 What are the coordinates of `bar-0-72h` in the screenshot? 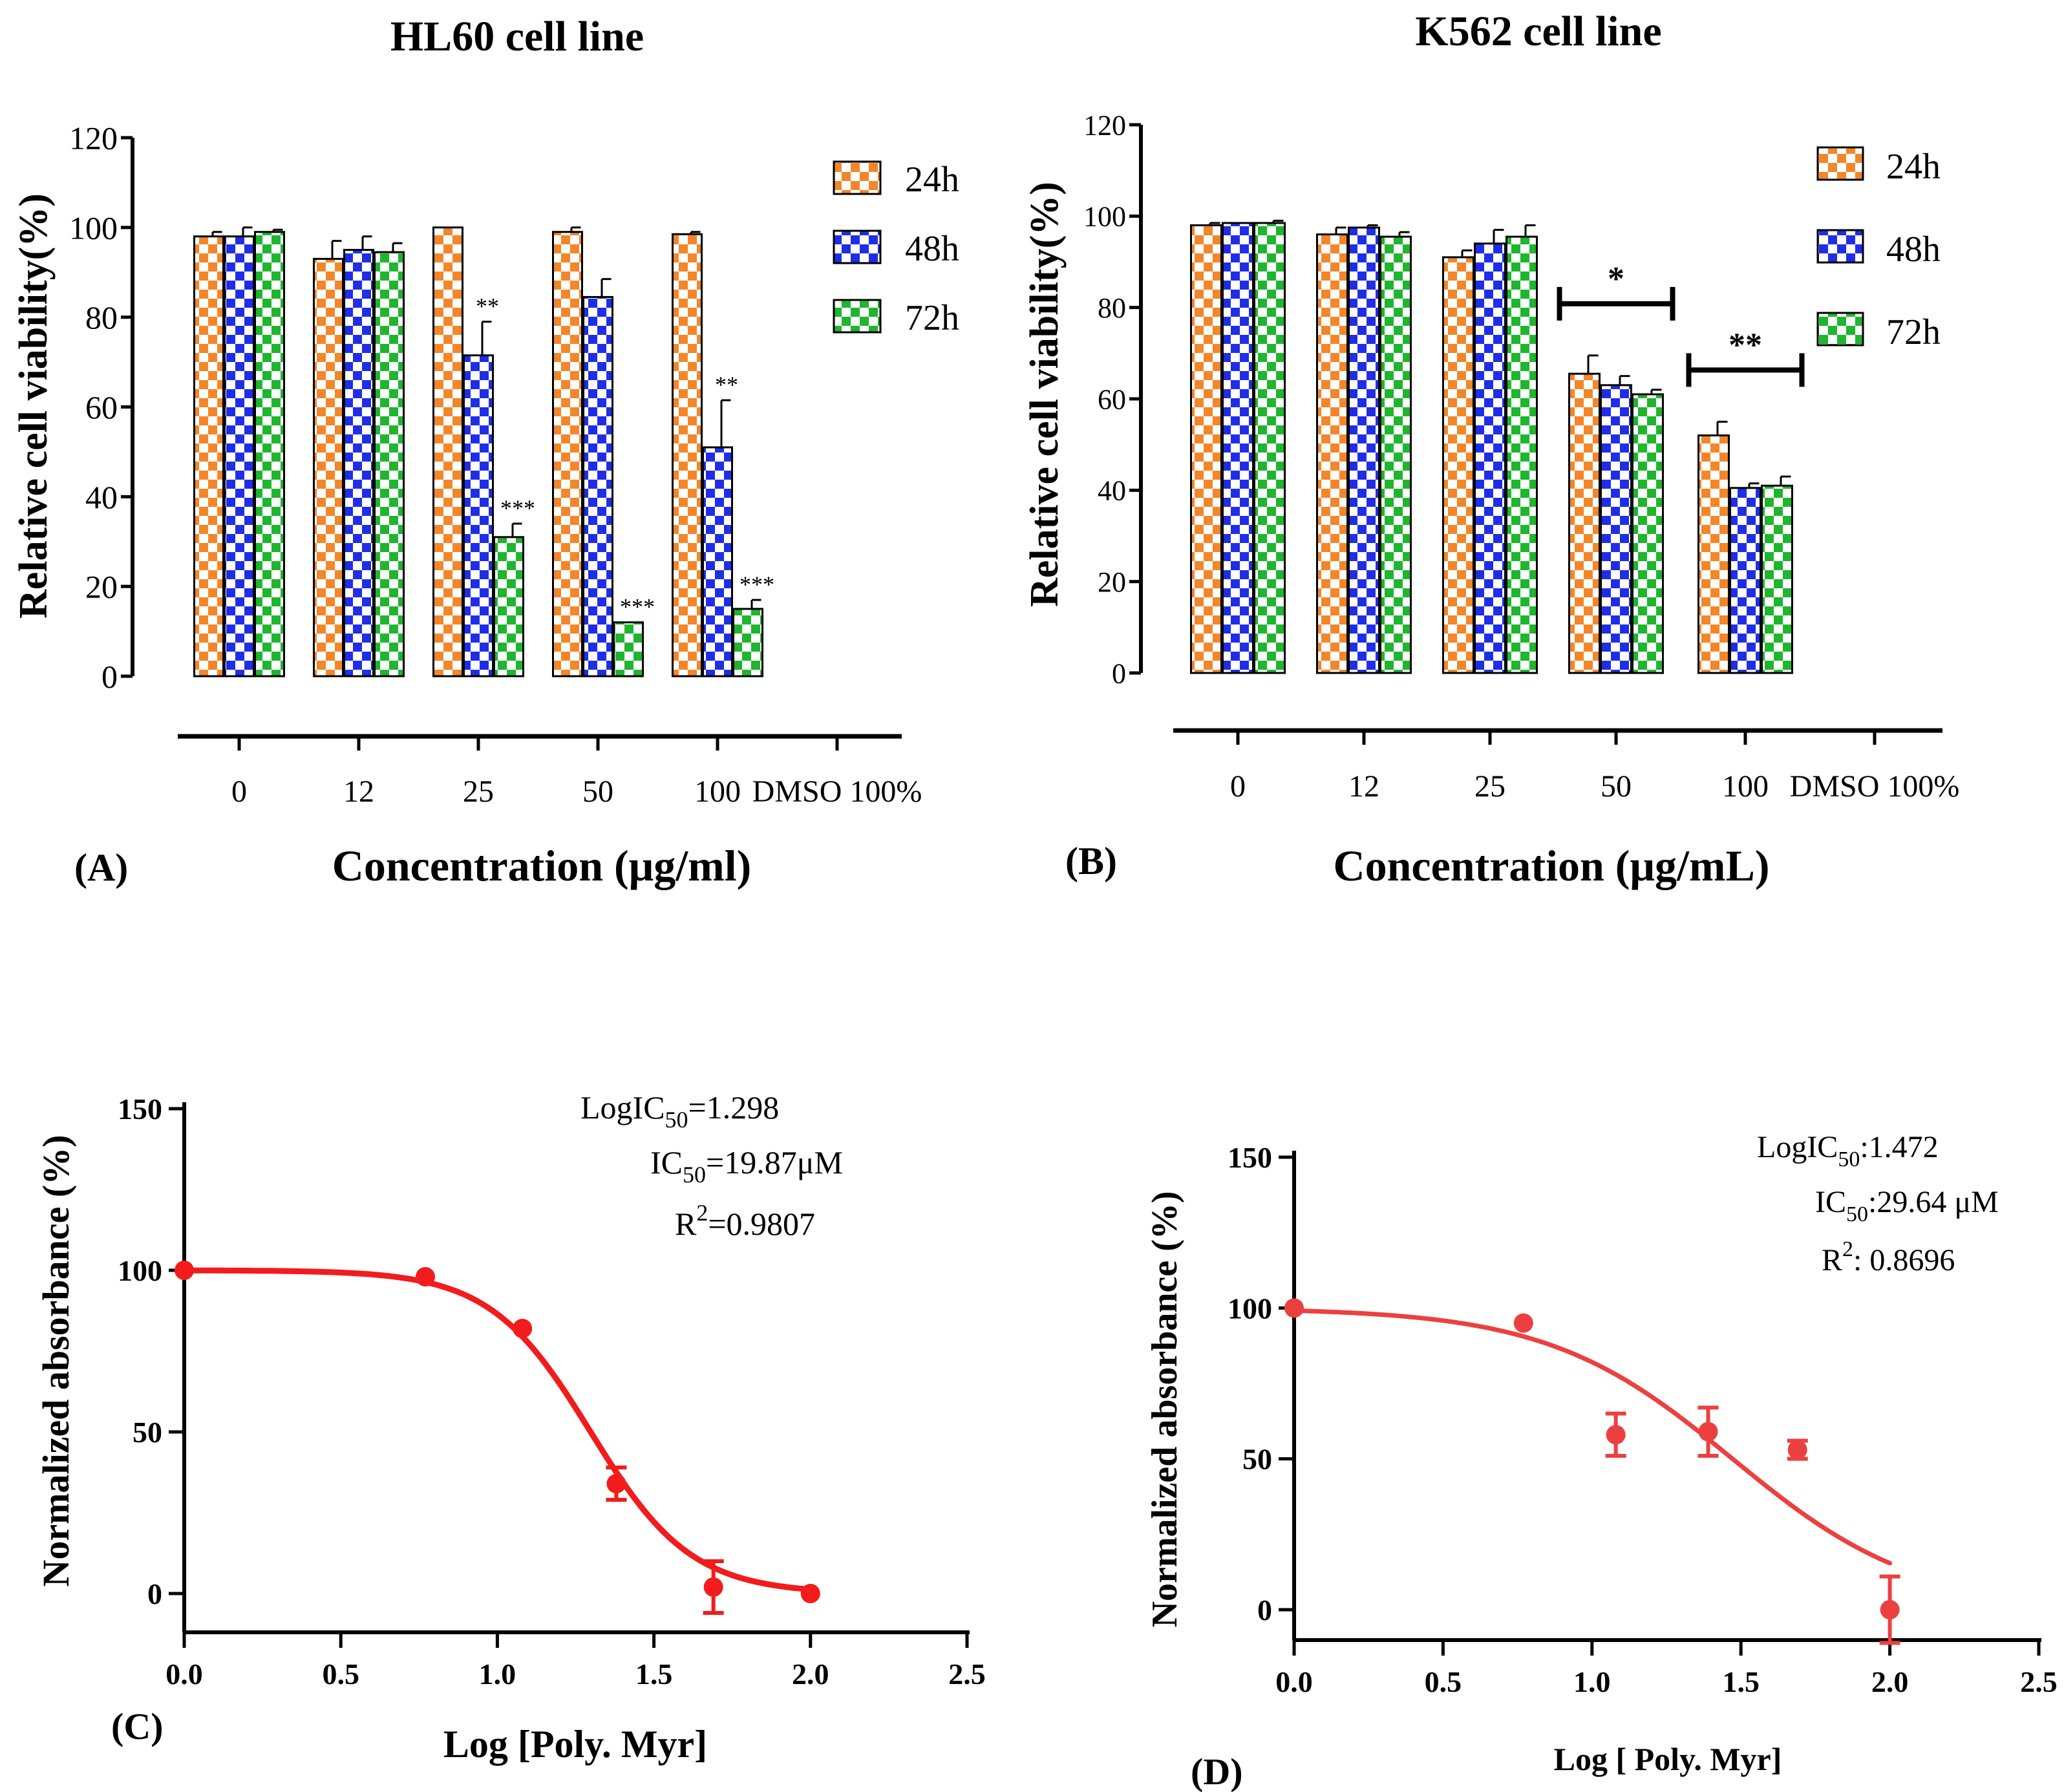 It's located at (269, 454).